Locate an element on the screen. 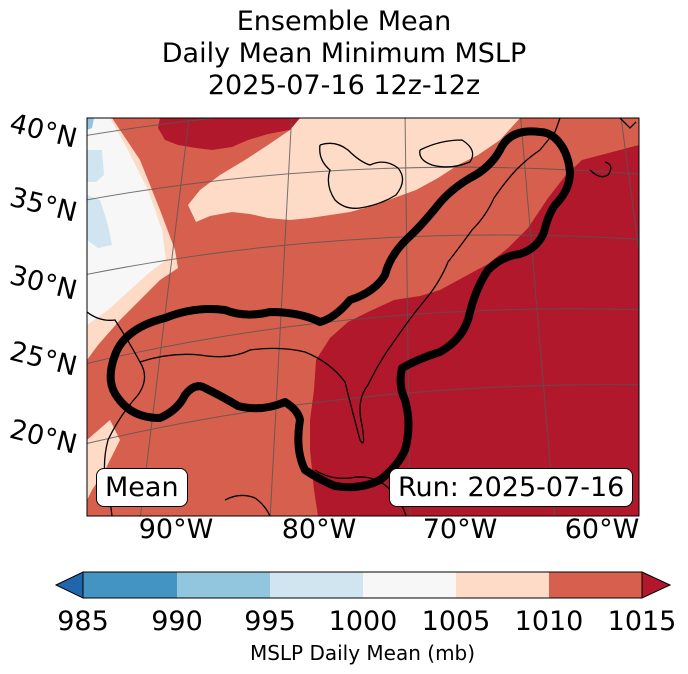  cbar-tick-1015: 1015 is located at coordinates (642, 621).